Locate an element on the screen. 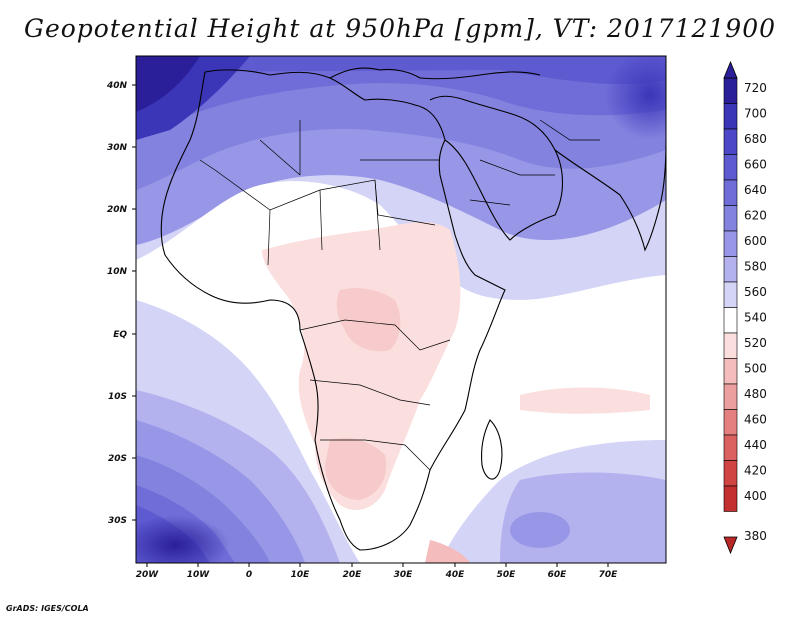  colorbar-bottom-arrow is located at coordinates (730, 545).